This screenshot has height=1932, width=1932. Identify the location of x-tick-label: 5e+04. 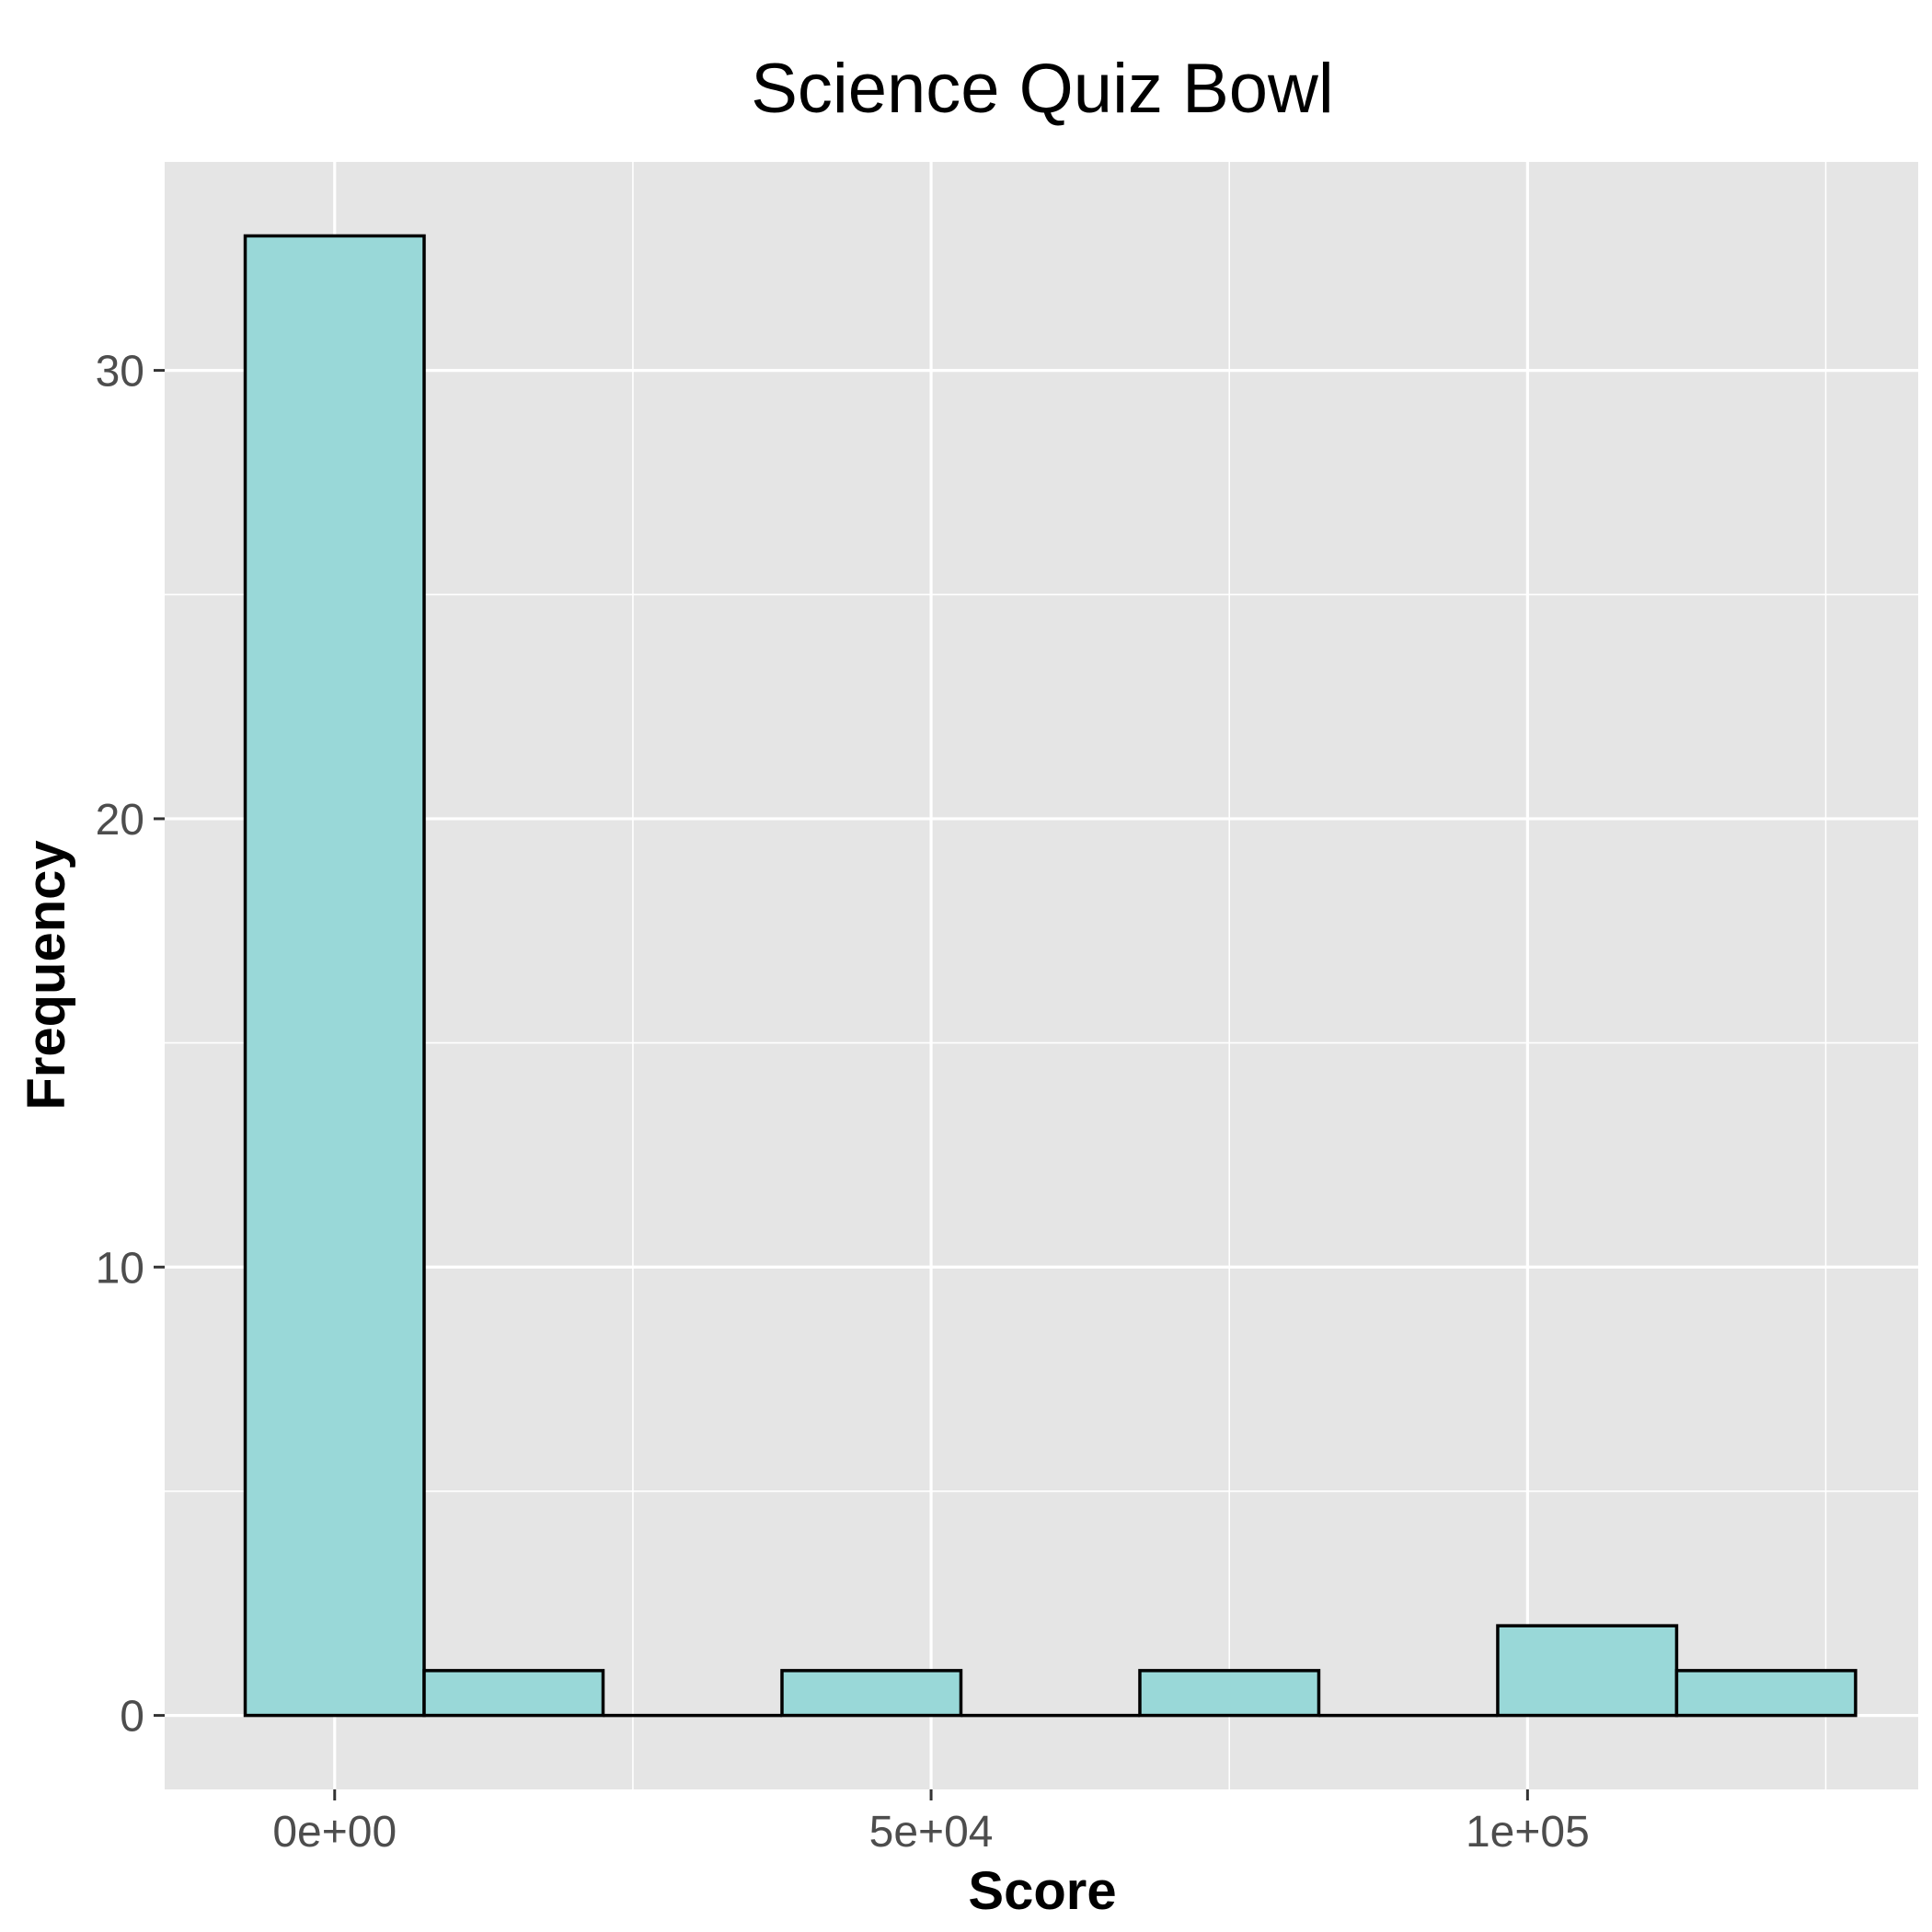
(931, 1832).